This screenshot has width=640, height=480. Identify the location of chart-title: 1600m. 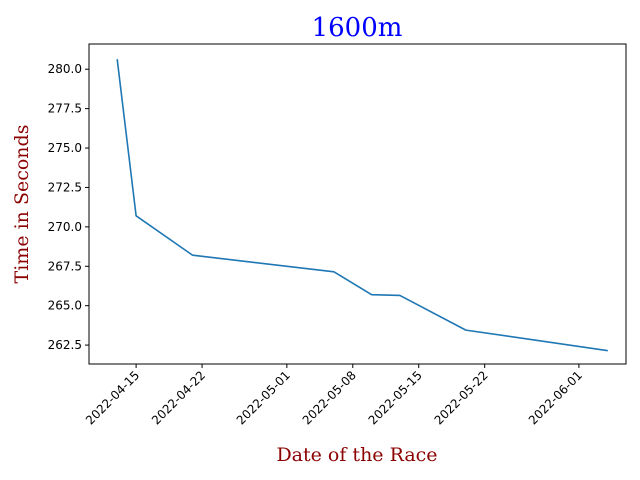
(357, 28).